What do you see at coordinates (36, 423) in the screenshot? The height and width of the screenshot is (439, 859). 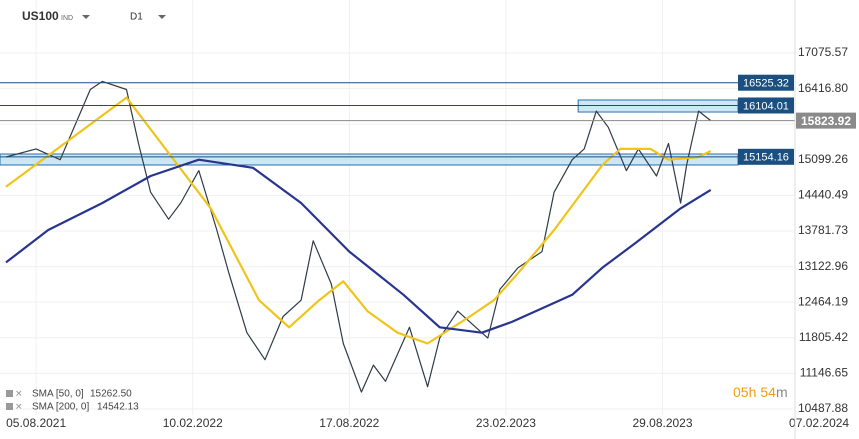 I see `x-tick-label: 05.08.2021` at bounding box center [36, 423].